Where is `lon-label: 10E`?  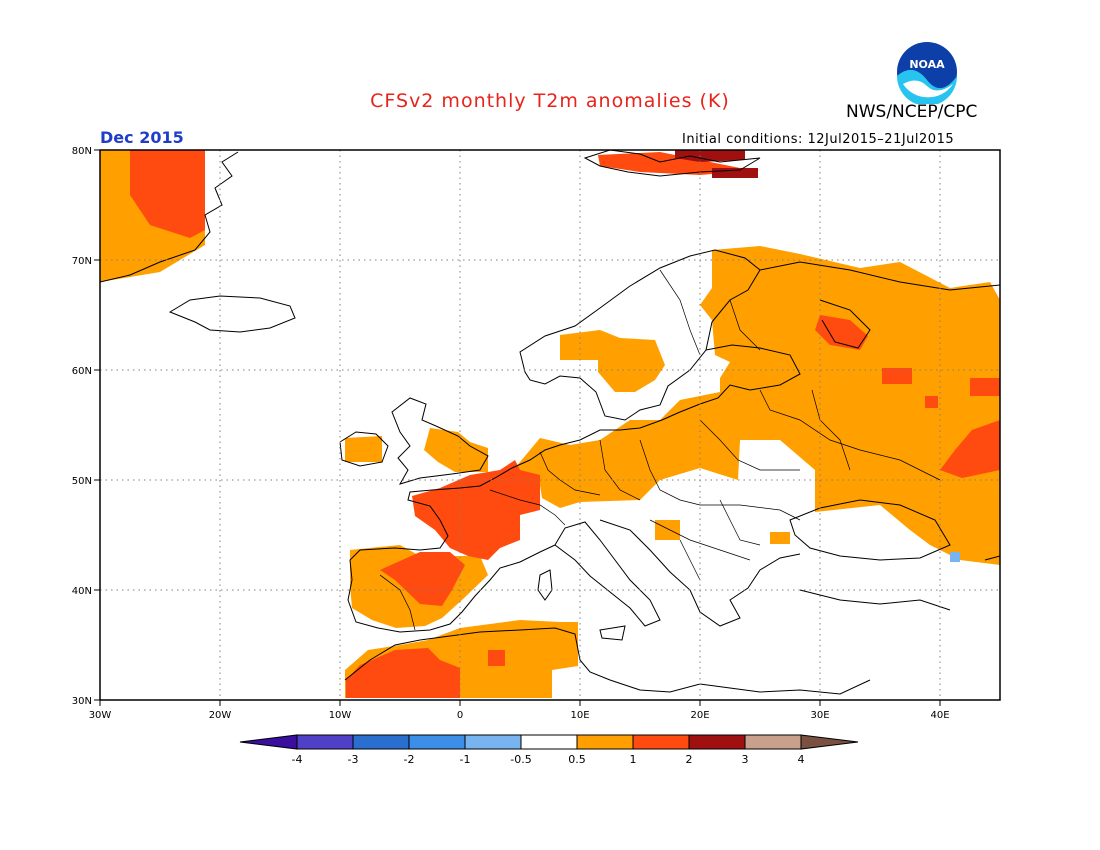 lon-label: 10E is located at coordinates (579, 715).